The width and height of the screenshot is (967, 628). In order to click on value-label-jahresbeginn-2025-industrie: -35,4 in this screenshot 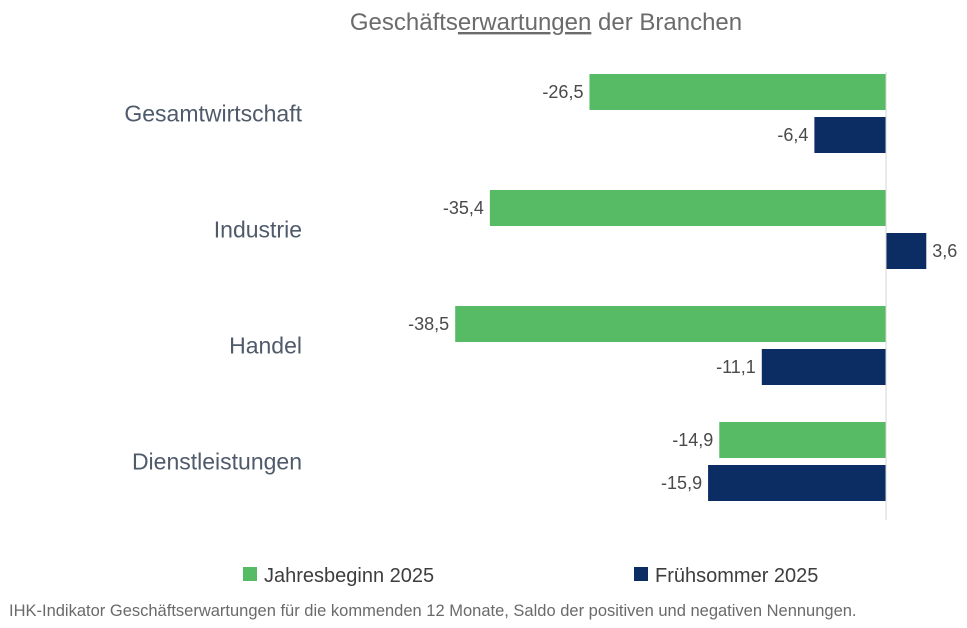, I will do `click(463, 208)`.